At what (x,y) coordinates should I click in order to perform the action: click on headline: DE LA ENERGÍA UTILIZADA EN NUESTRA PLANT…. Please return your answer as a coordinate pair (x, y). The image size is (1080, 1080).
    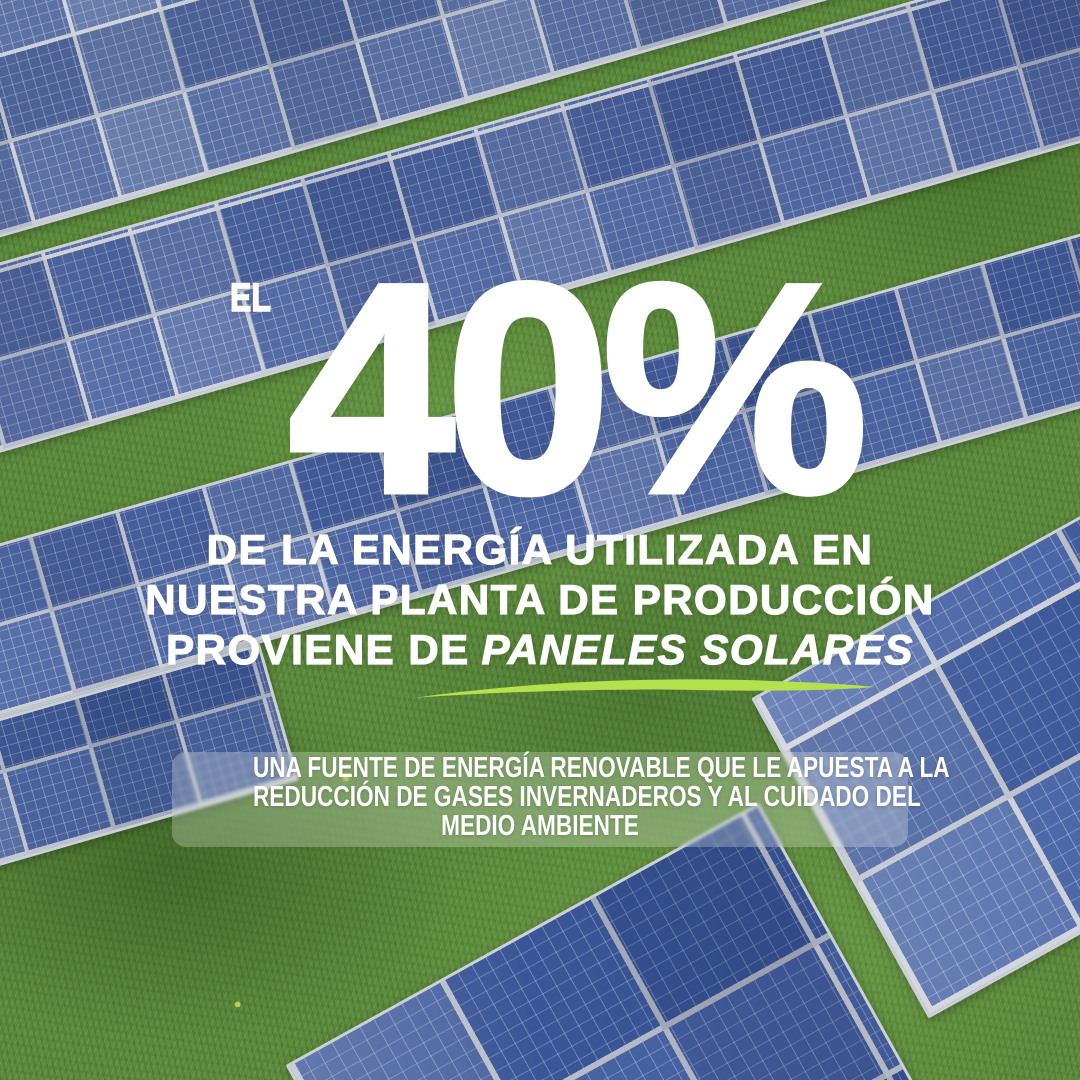
    Looking at the image, I should click on (540, 600).